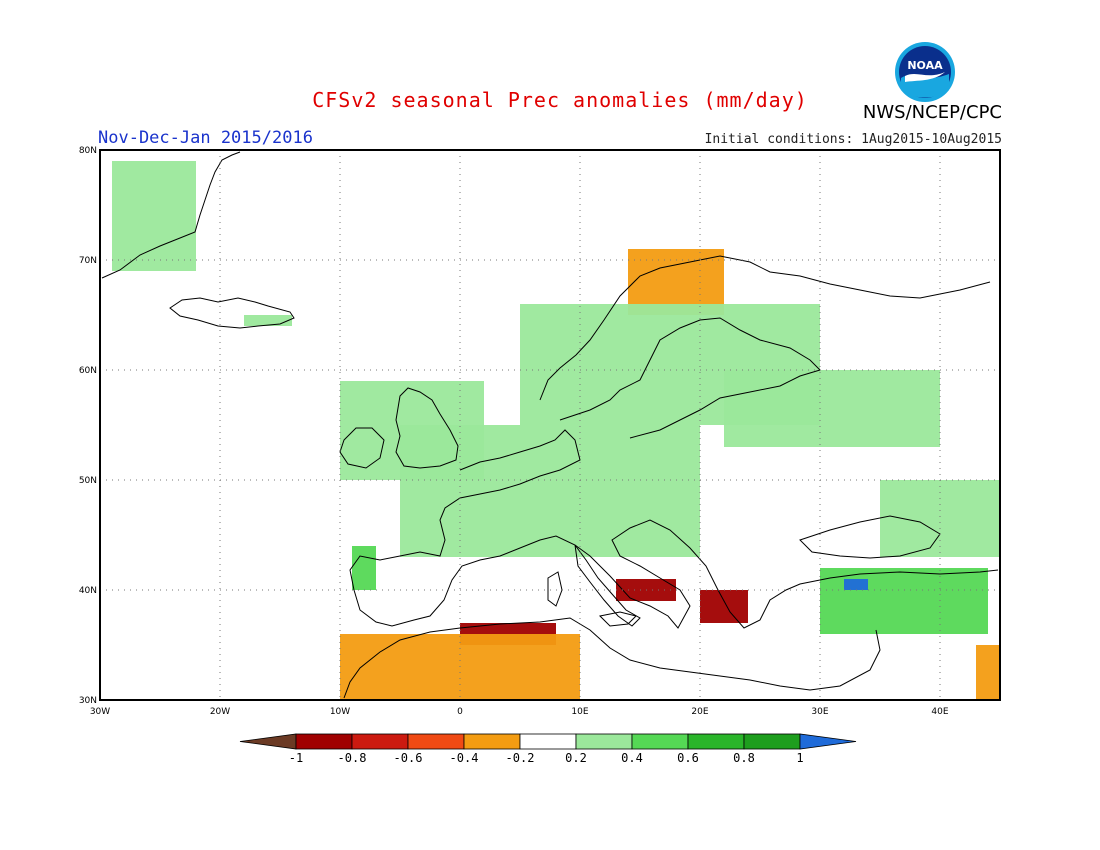 The image size is (1100, 850). Describe the element at coordinates (856, 584) in the screenshot. I see `anomaly-region-turkey-max` at that location.